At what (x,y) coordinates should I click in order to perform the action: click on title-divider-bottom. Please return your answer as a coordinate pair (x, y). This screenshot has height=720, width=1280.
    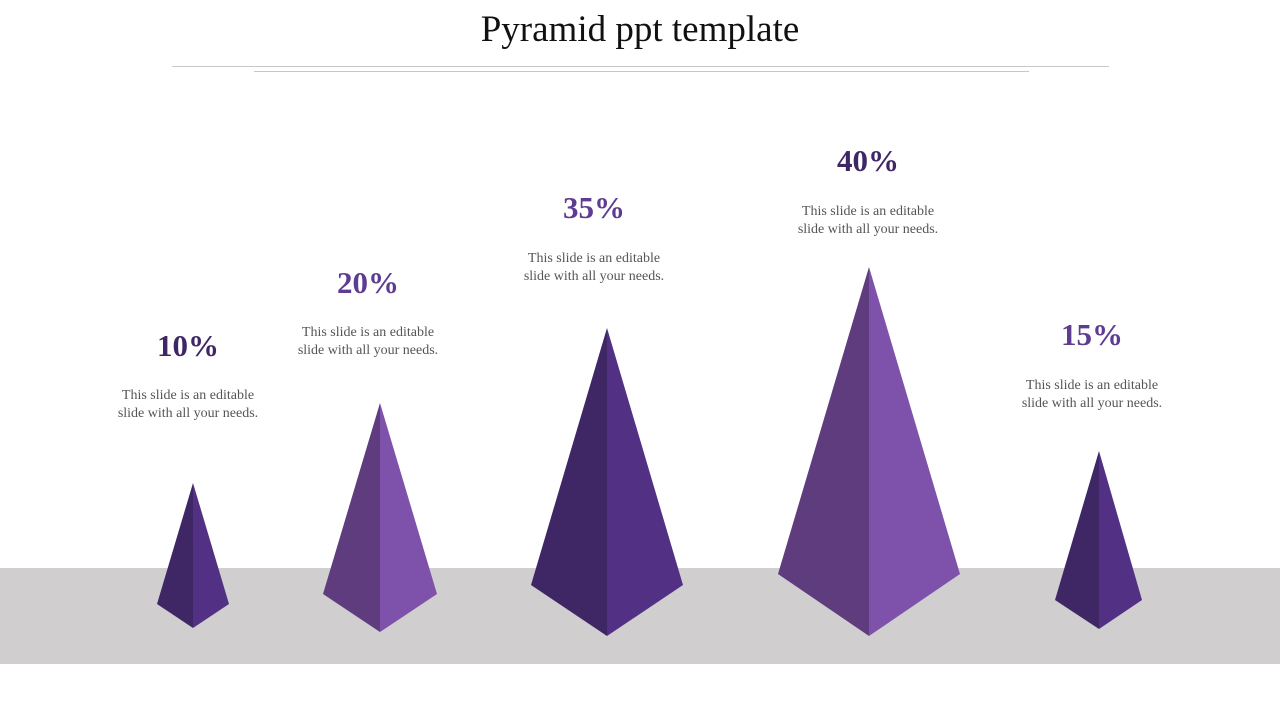
    Looking at the image, I should click on (641, 71).